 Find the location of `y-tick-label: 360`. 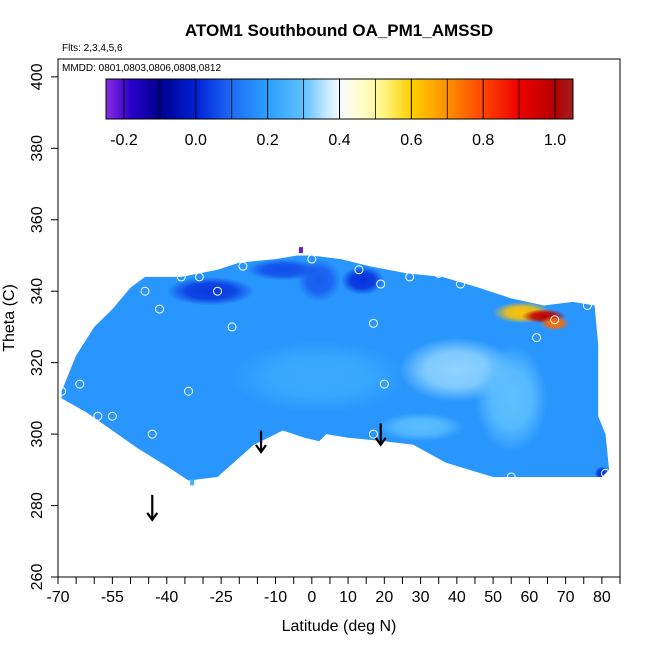

y-tick-label: 360 is located at coordinates (37, 219).